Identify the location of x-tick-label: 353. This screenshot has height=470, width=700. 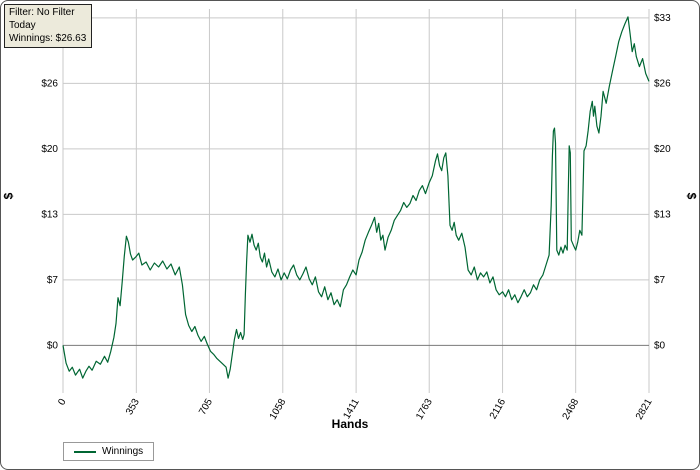
(133, 407).